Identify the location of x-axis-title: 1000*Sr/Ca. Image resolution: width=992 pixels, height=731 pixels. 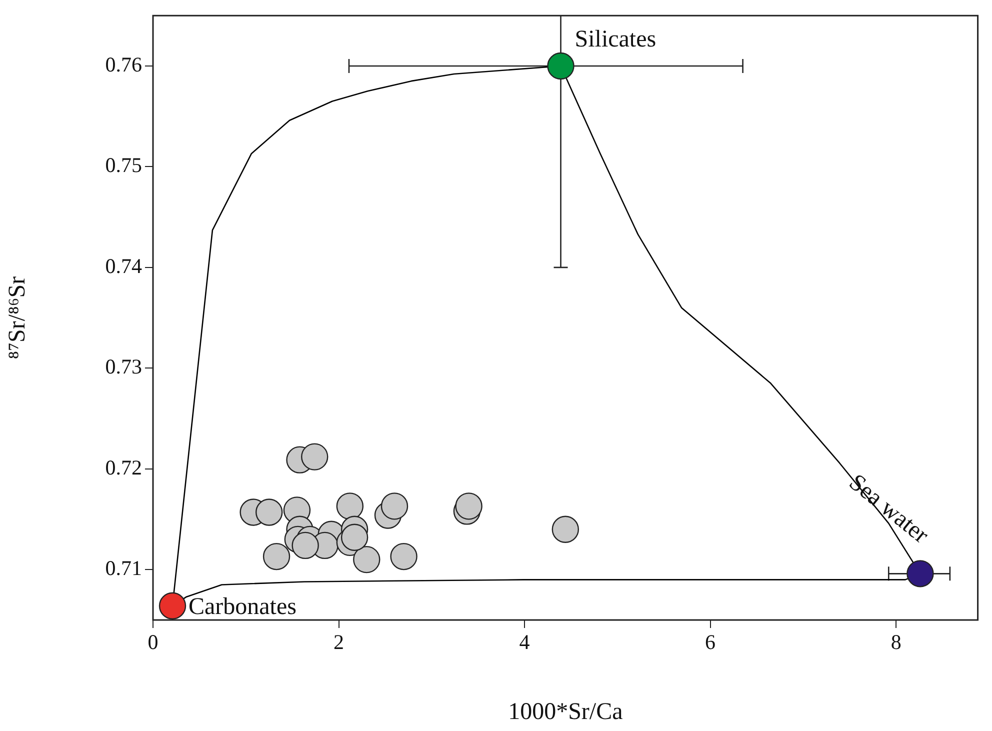
(566, 711).